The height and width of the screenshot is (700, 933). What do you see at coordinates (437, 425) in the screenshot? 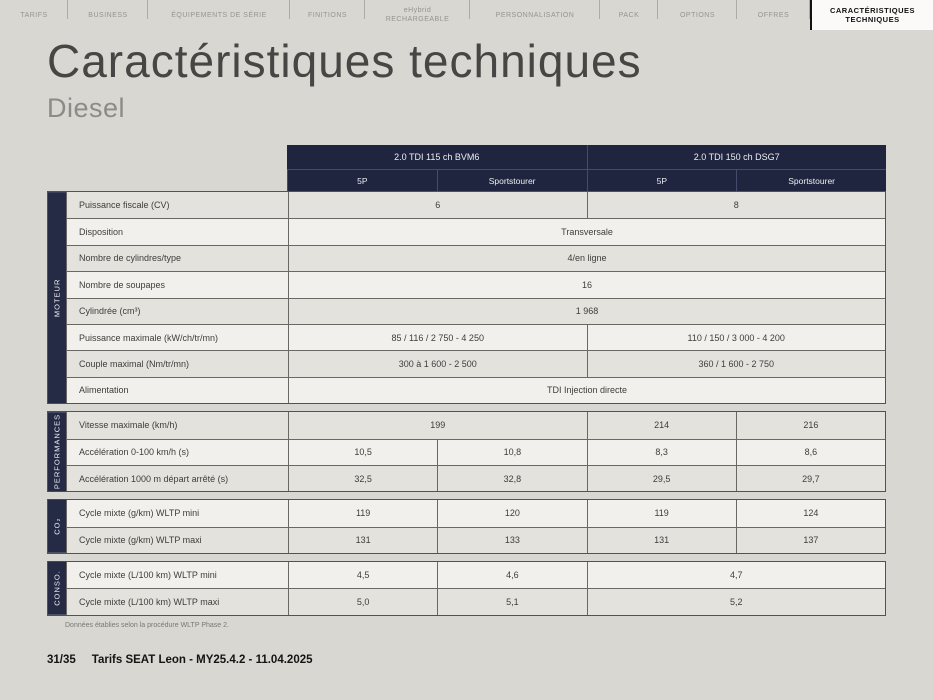
I see `spec-value-cell: 199` at bounding box center [437, 425].